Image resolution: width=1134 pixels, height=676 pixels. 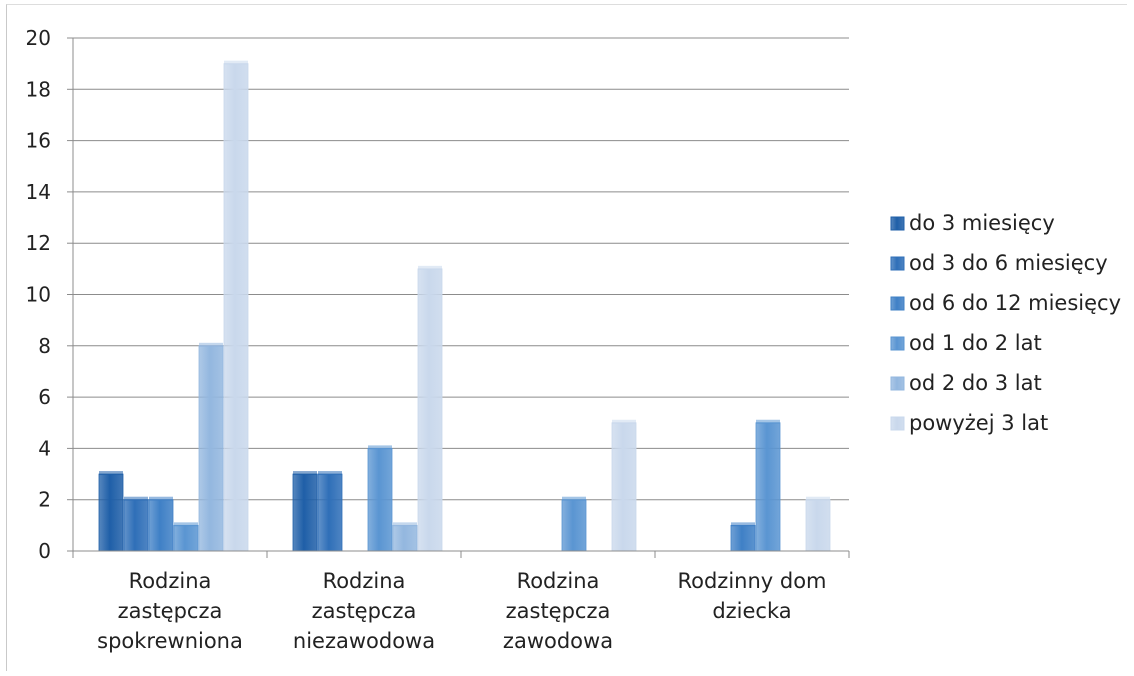 I want to click on y-tick-label: 2, so click(x=44, y=500).